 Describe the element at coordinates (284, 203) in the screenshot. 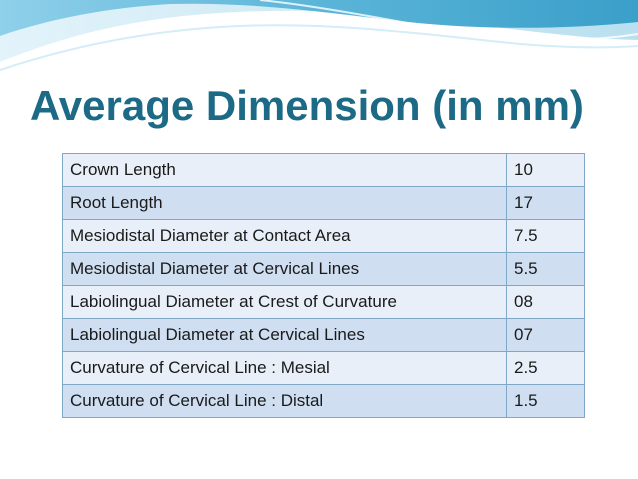

I see `dimension-label: Root Length` at that location.